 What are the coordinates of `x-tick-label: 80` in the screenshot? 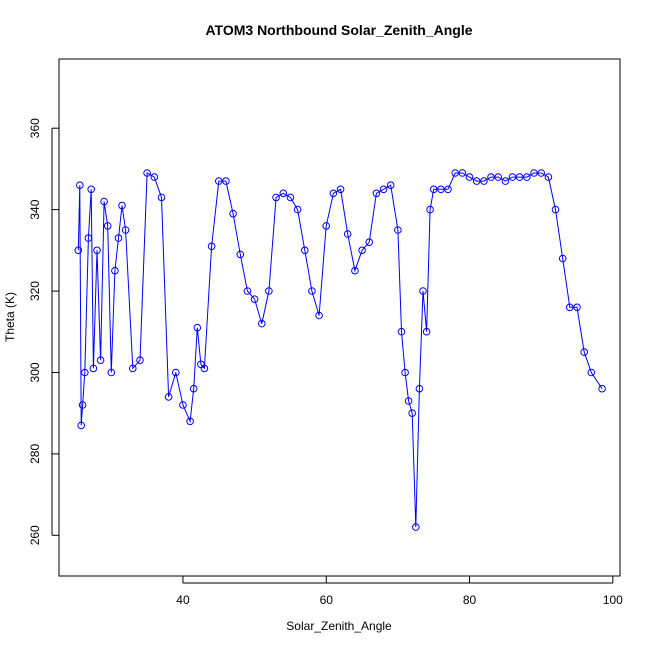 It's located at (470, 600).